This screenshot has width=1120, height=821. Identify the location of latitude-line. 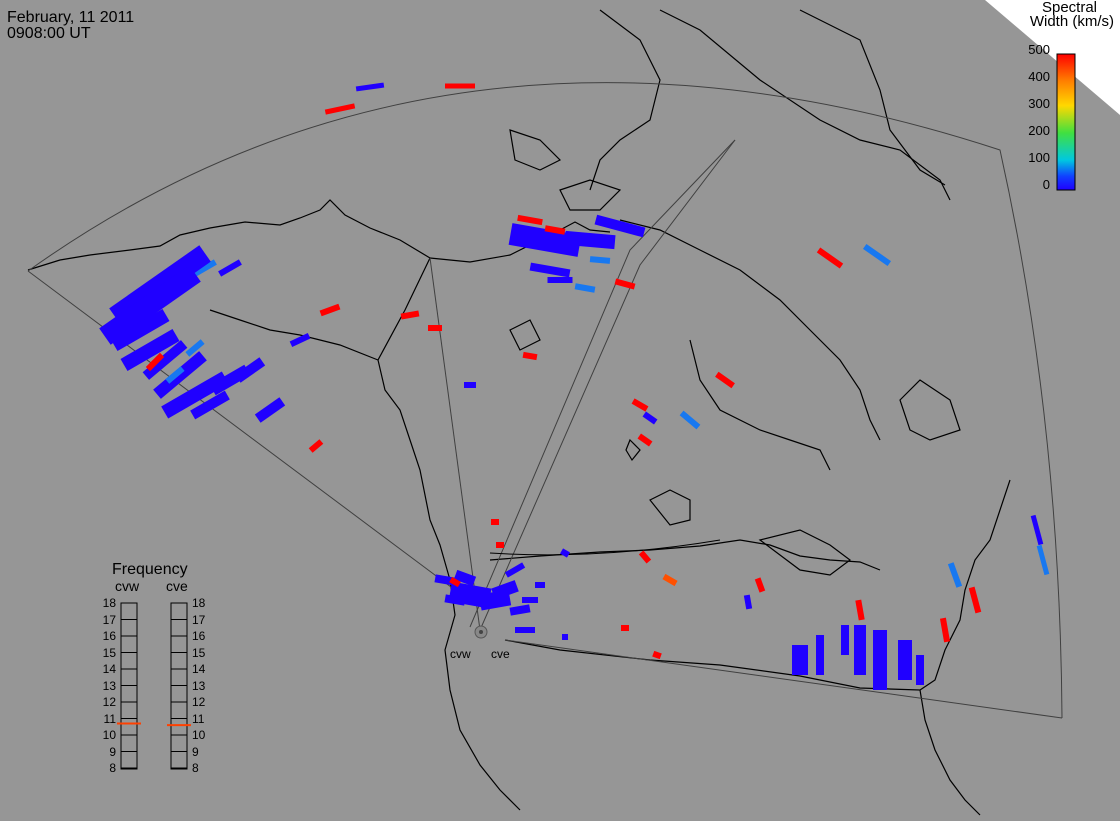
(605, 547).